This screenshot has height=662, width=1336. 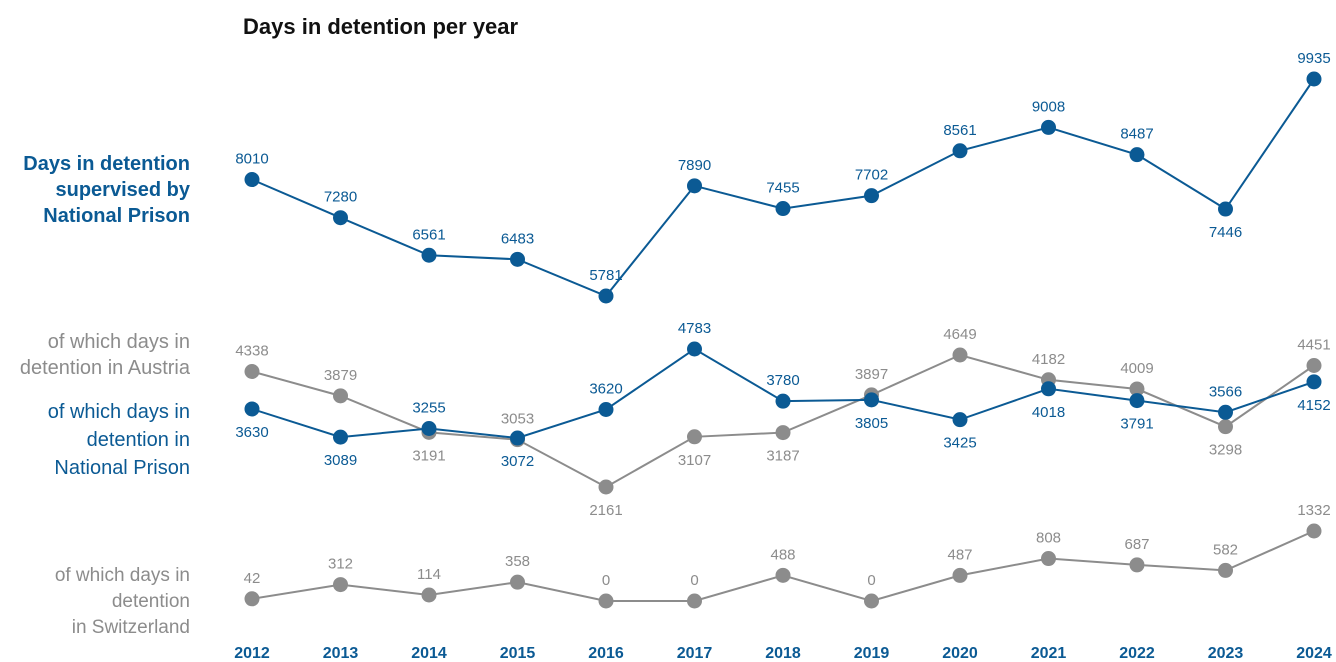 I want to click on data-label: 7702, so click(x=871, y=175).